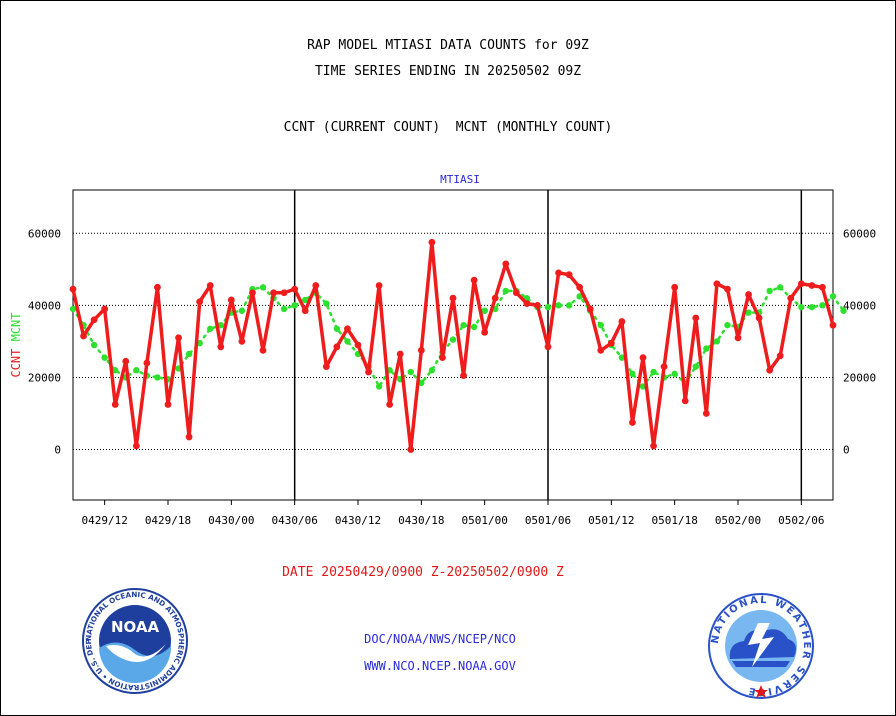 The width and height of the screenshot is (896, 716). What do you see at coordinates (168, 520) in the screenshot?
I see `x-tick-label: 0429/18` at bounding box center [168, 520].